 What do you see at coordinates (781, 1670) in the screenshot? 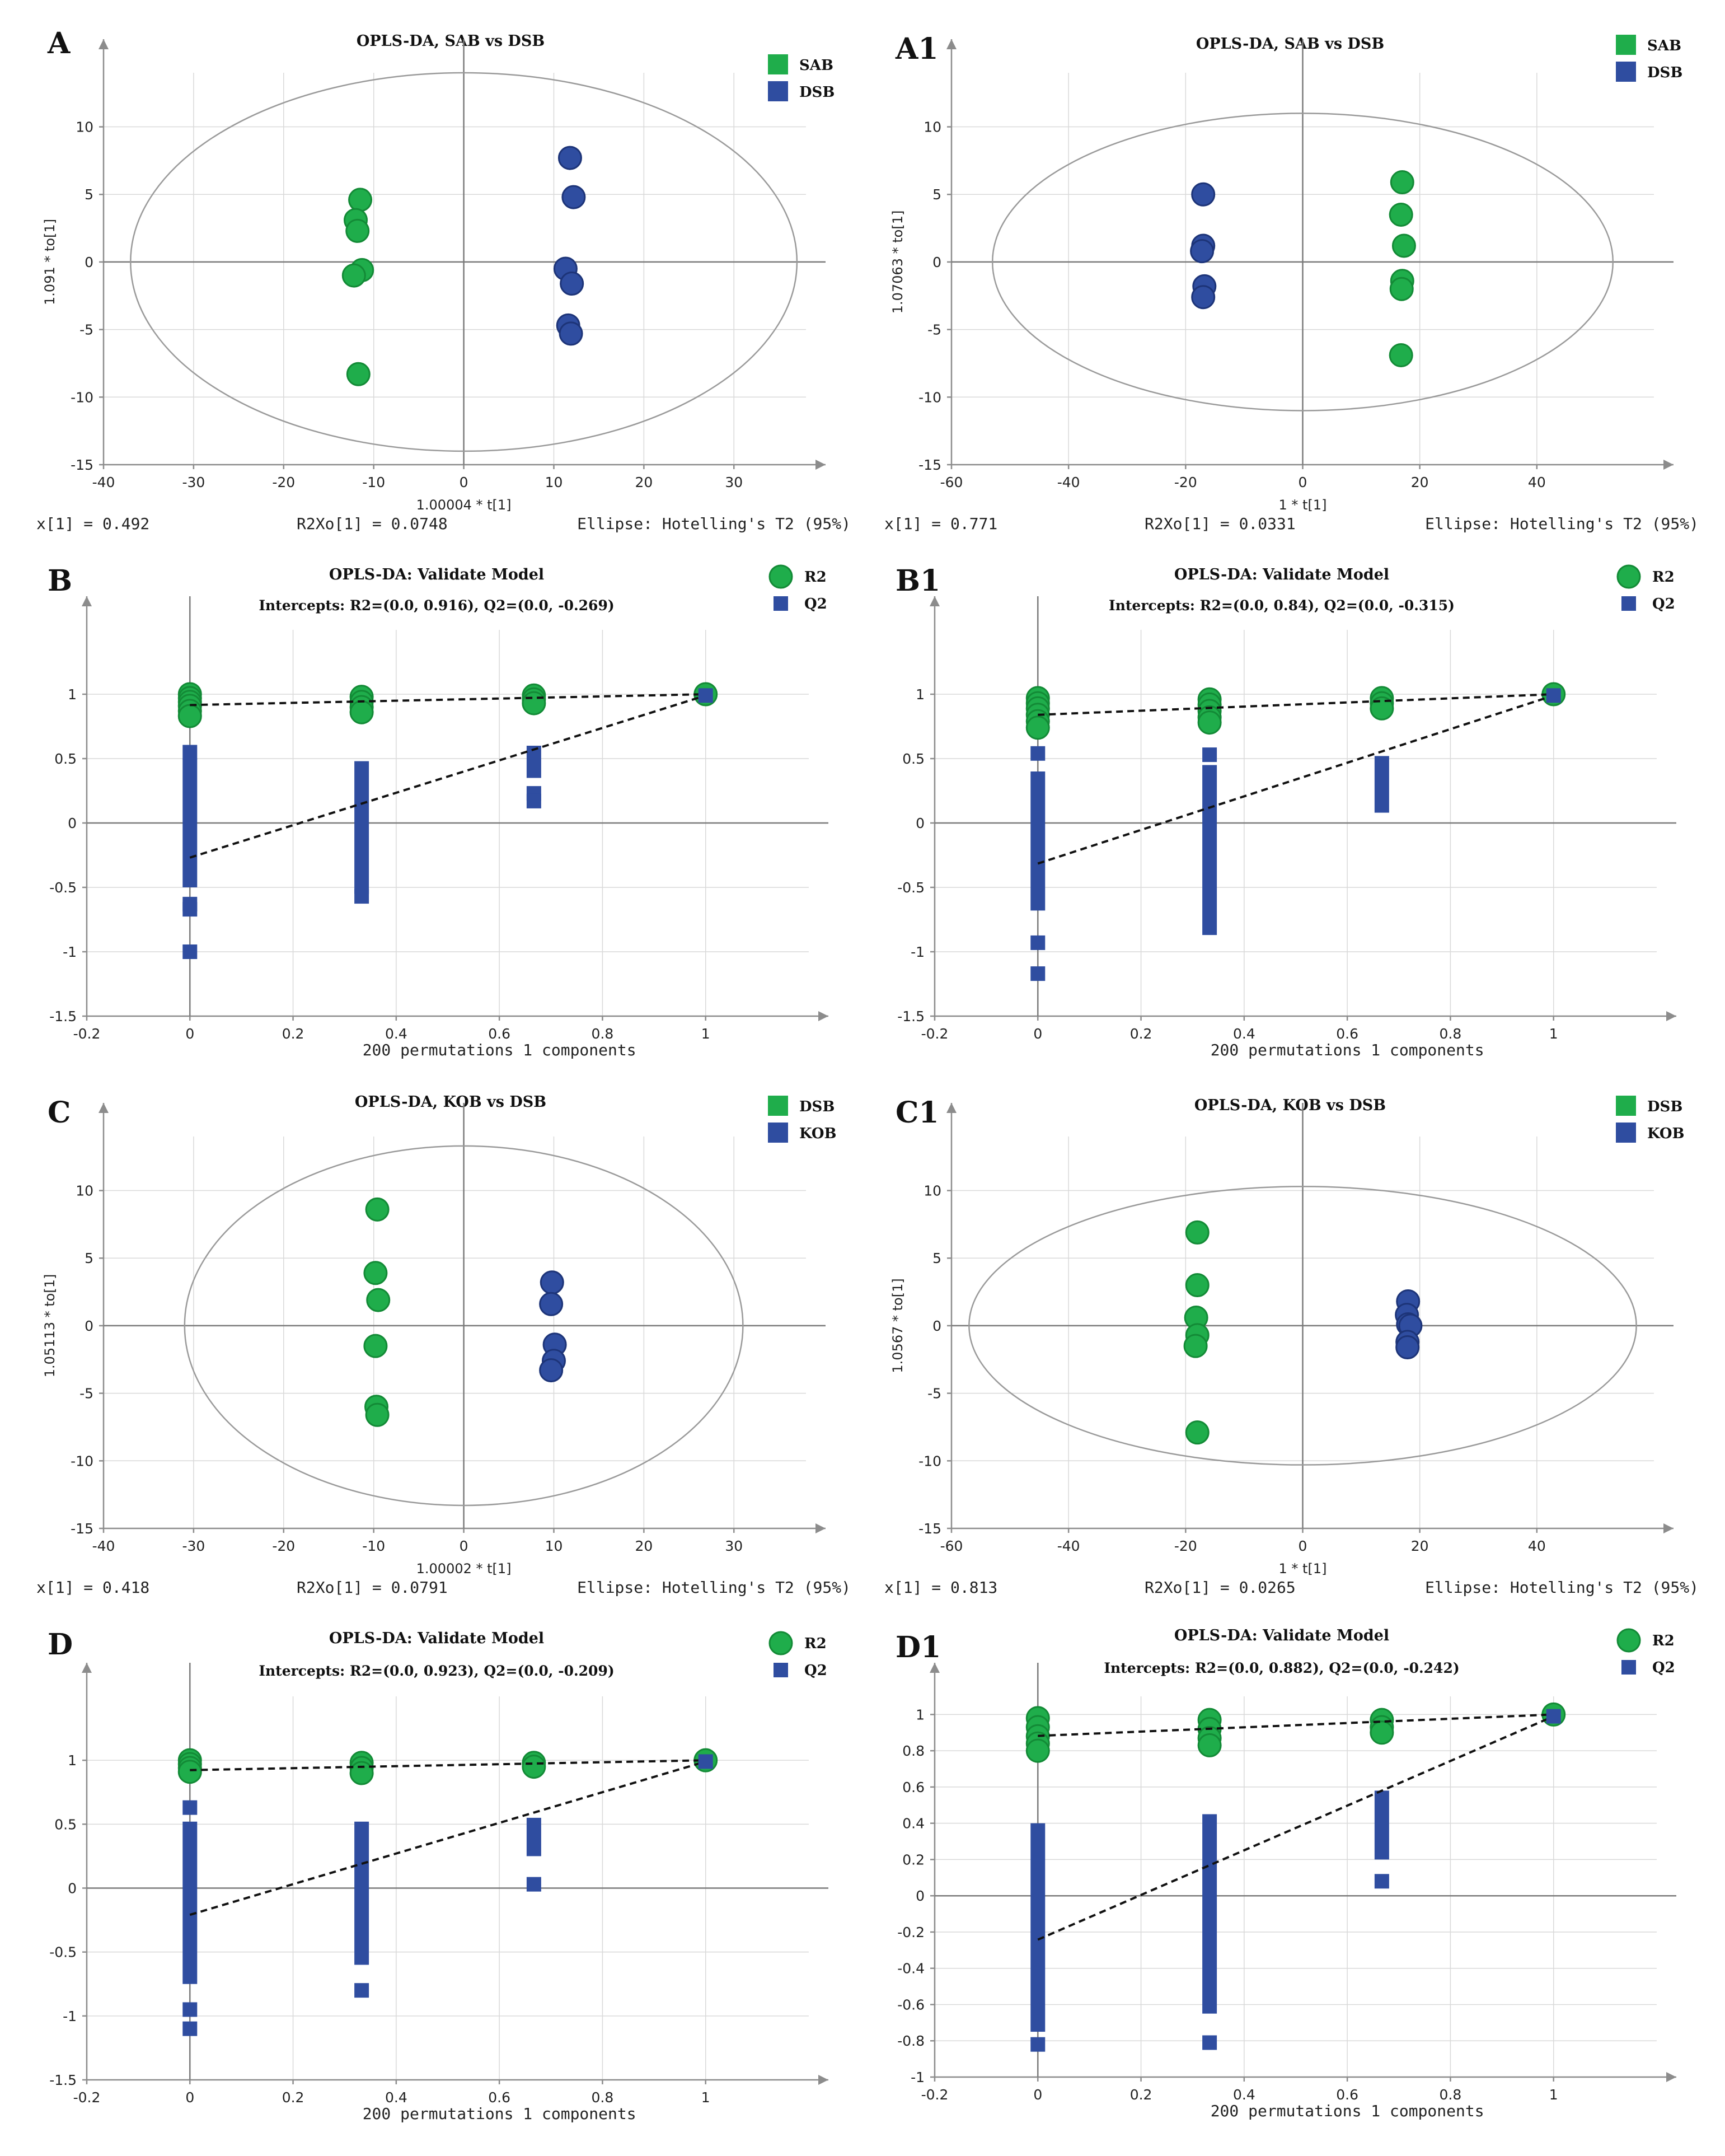
I see `legend-marker-q2` at bounding box center [781, 1670].